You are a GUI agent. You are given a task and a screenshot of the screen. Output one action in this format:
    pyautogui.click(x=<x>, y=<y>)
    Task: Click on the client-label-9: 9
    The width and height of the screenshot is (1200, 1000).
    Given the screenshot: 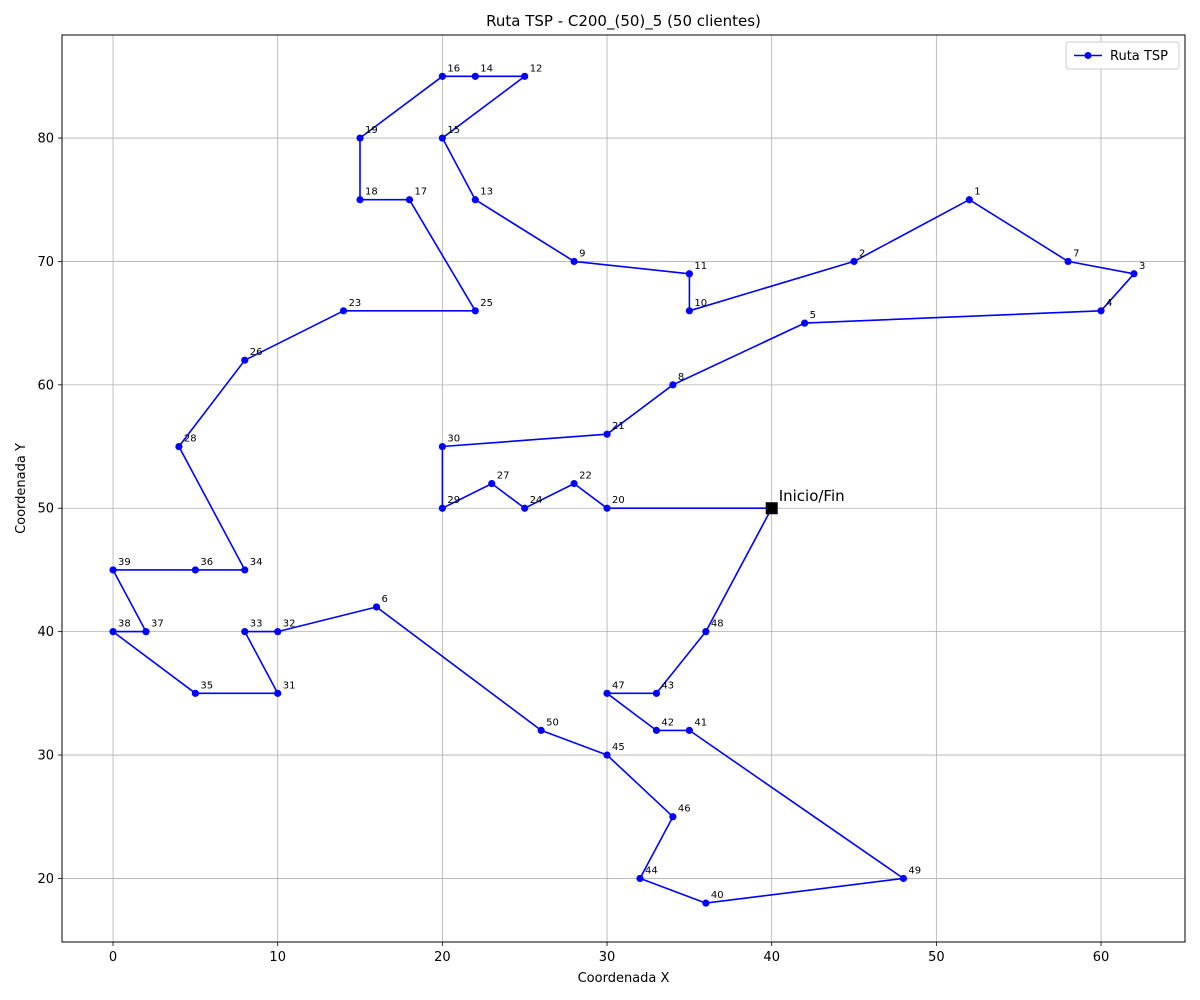 What is the action you would take?
    pyautogui.click(x=582, y=253)
    